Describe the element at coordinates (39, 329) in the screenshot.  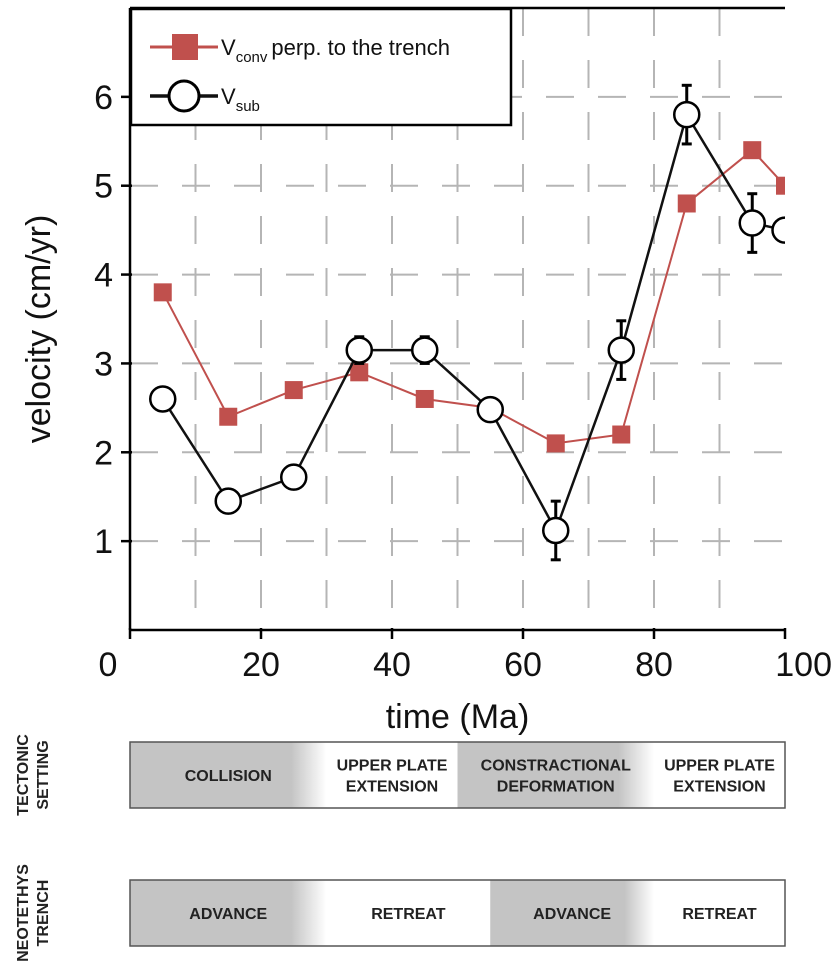
I see `y-axis-title: velocity (cm/yr)` at that location.